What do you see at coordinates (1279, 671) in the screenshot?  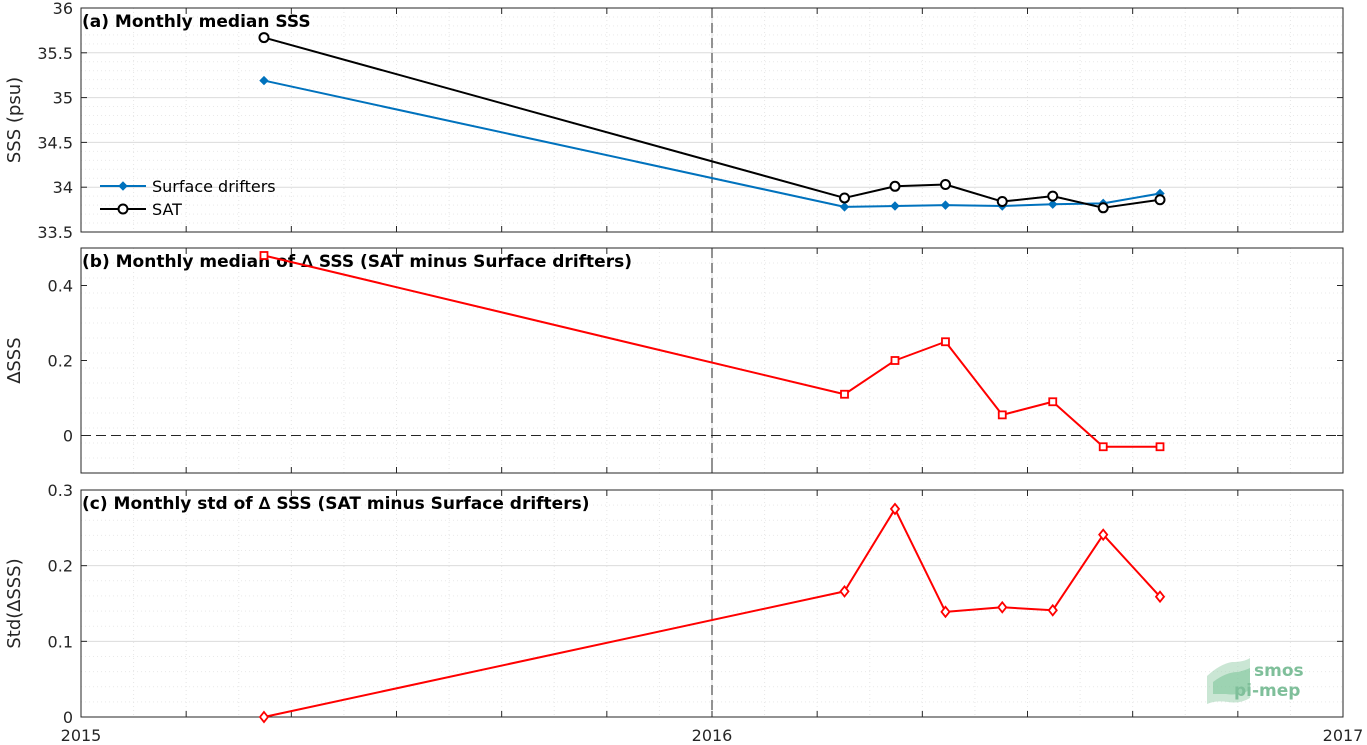 I see `logo-text-smos: smos` at bounding box center [1279, 671].